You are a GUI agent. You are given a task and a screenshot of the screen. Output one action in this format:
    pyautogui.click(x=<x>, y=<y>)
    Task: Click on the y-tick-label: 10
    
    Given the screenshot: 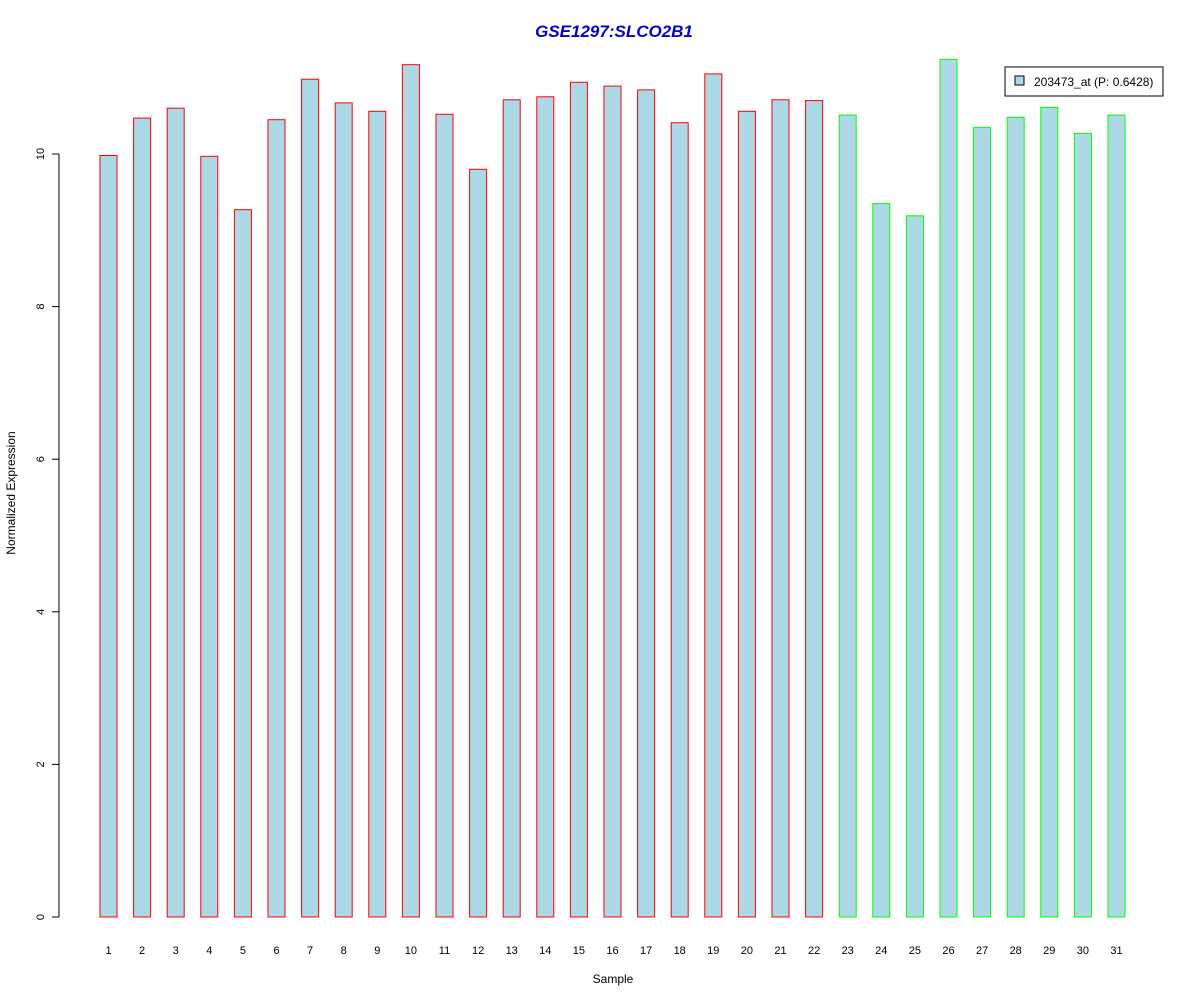 What is the action you would take?
    pyautogui.click(x=41, y=154)
    